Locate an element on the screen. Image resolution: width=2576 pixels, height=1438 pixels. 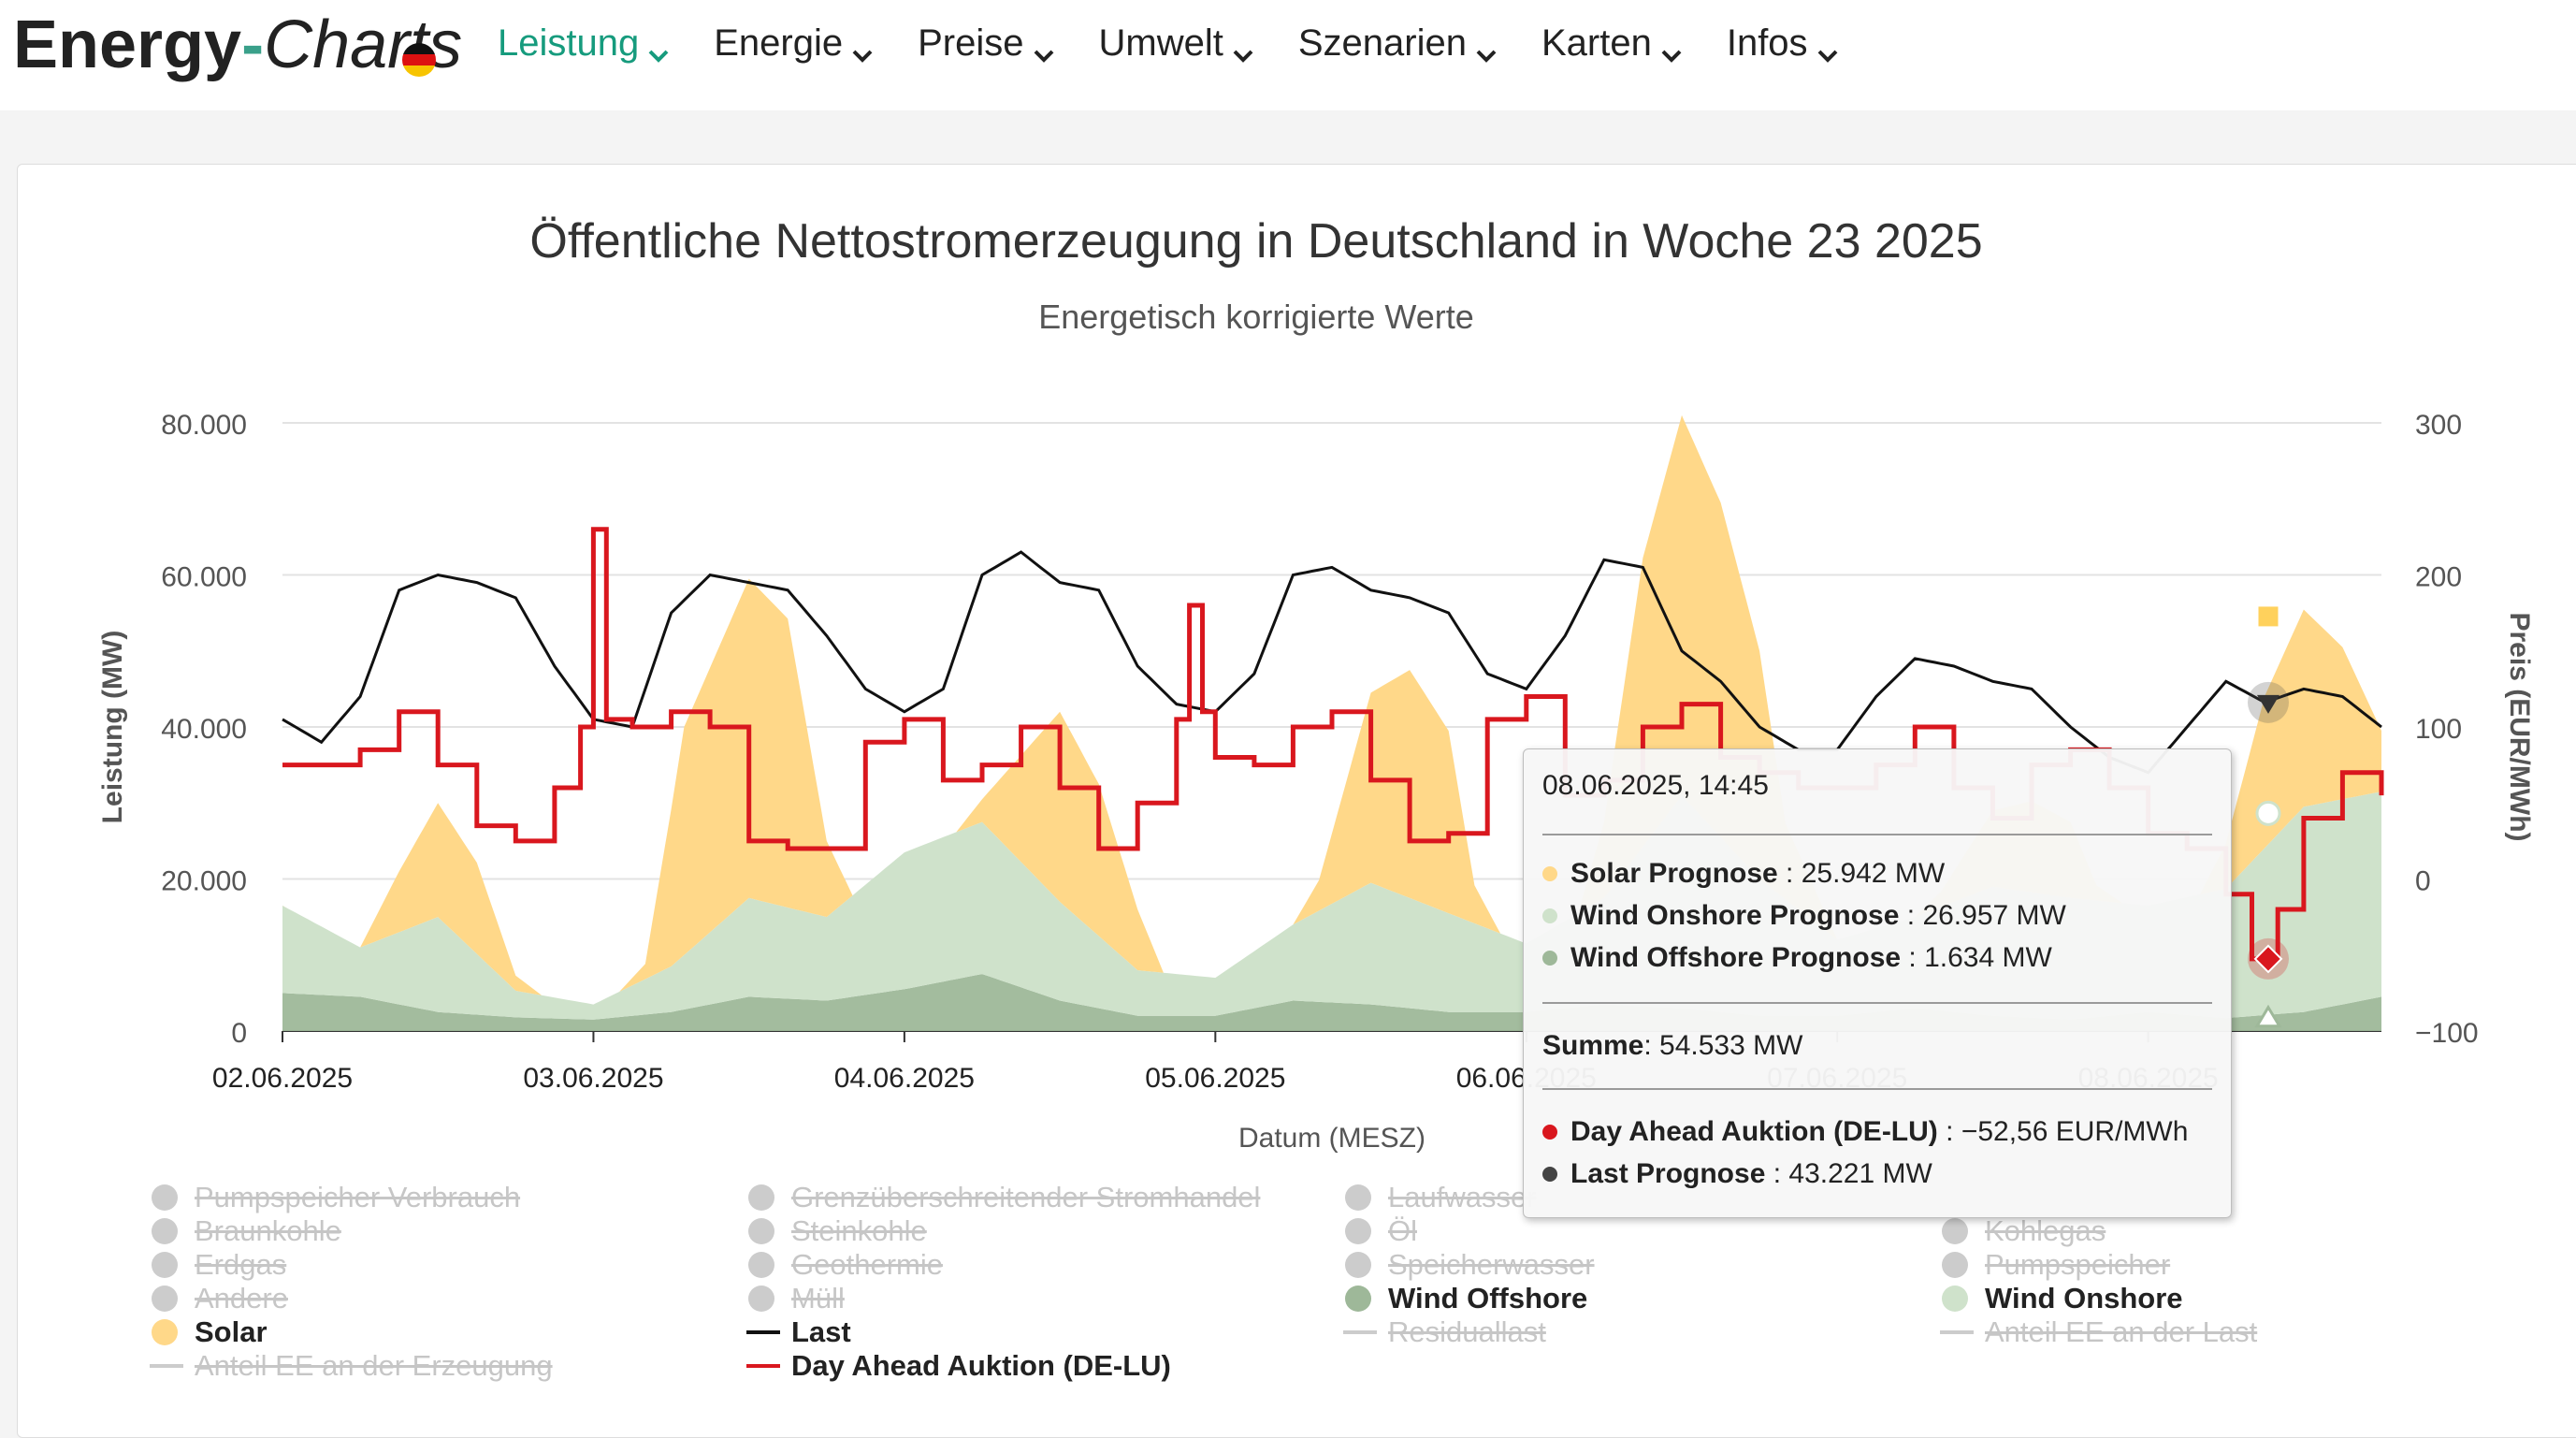
nav-item-label: Infos is located at coordinates (1767, 43).